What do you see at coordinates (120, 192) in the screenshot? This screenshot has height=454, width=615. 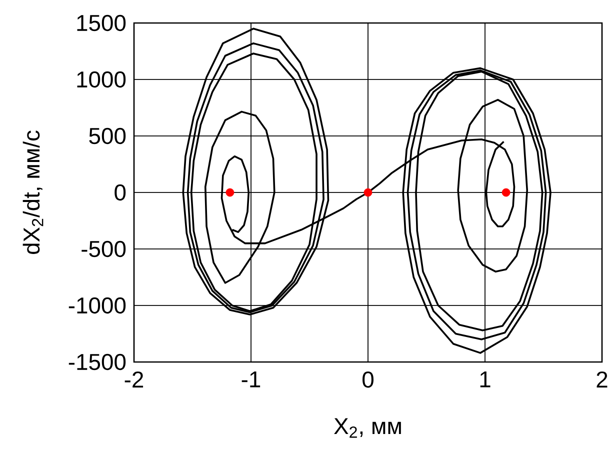 I see `y-tick-label: 0` at bounding box center [120, 192].